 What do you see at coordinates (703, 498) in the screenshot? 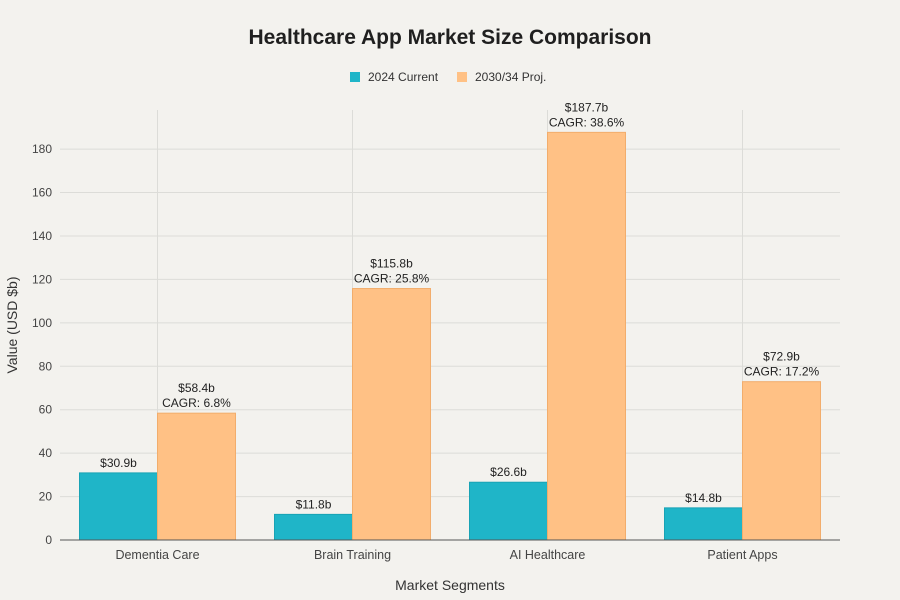
I see `bar-value-label: $14.8b` at bounding box center [703, 498].